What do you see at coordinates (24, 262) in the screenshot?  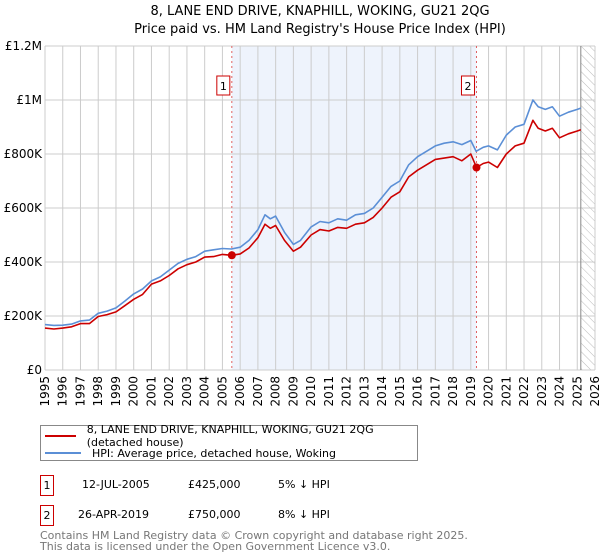 I see `y-tick-label: £400K` at bounding box center [24, 262].